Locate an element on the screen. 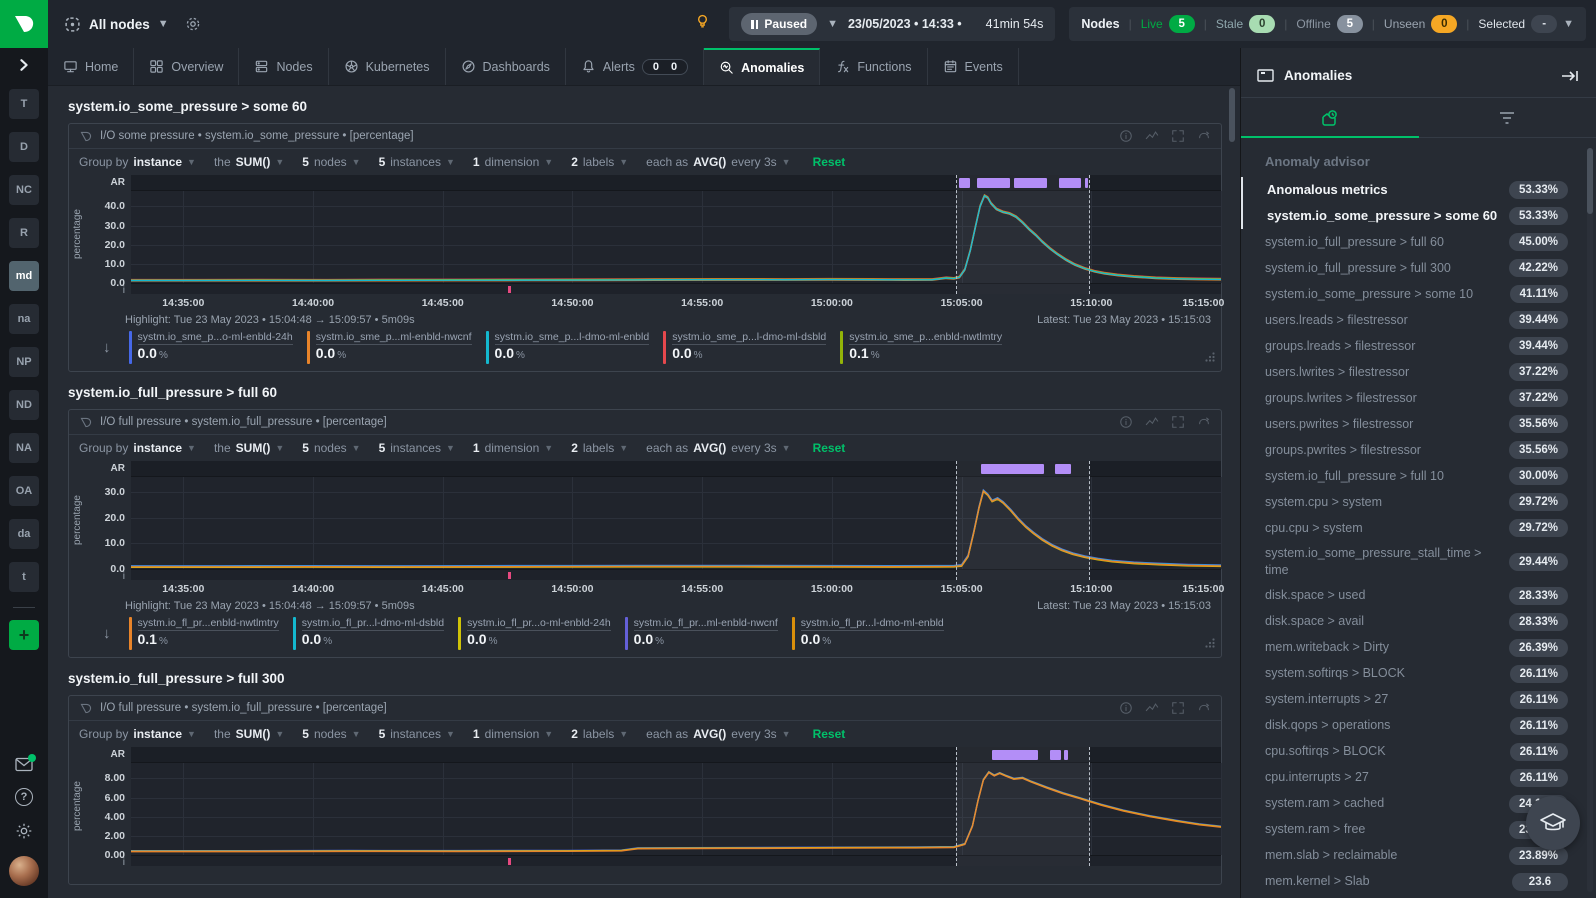  space-tile-md: md is located at coordinates (24, 276).